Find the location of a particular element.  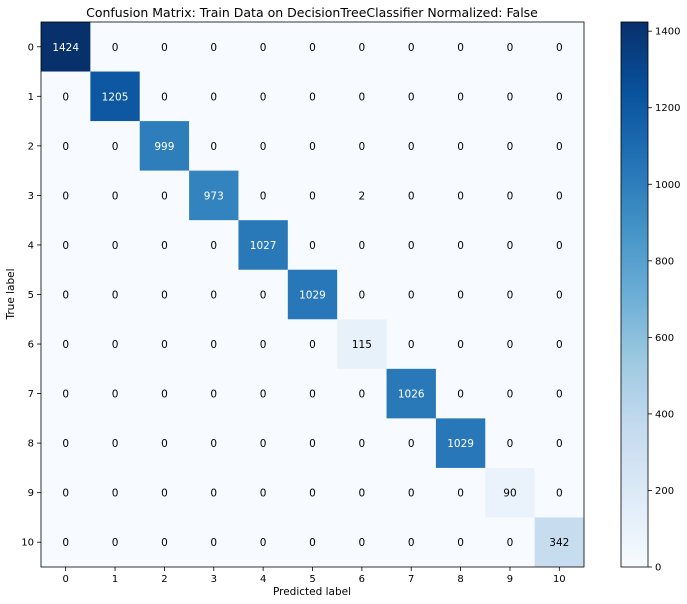

x-tick-label: 4 is located at coordinates (263, 579).